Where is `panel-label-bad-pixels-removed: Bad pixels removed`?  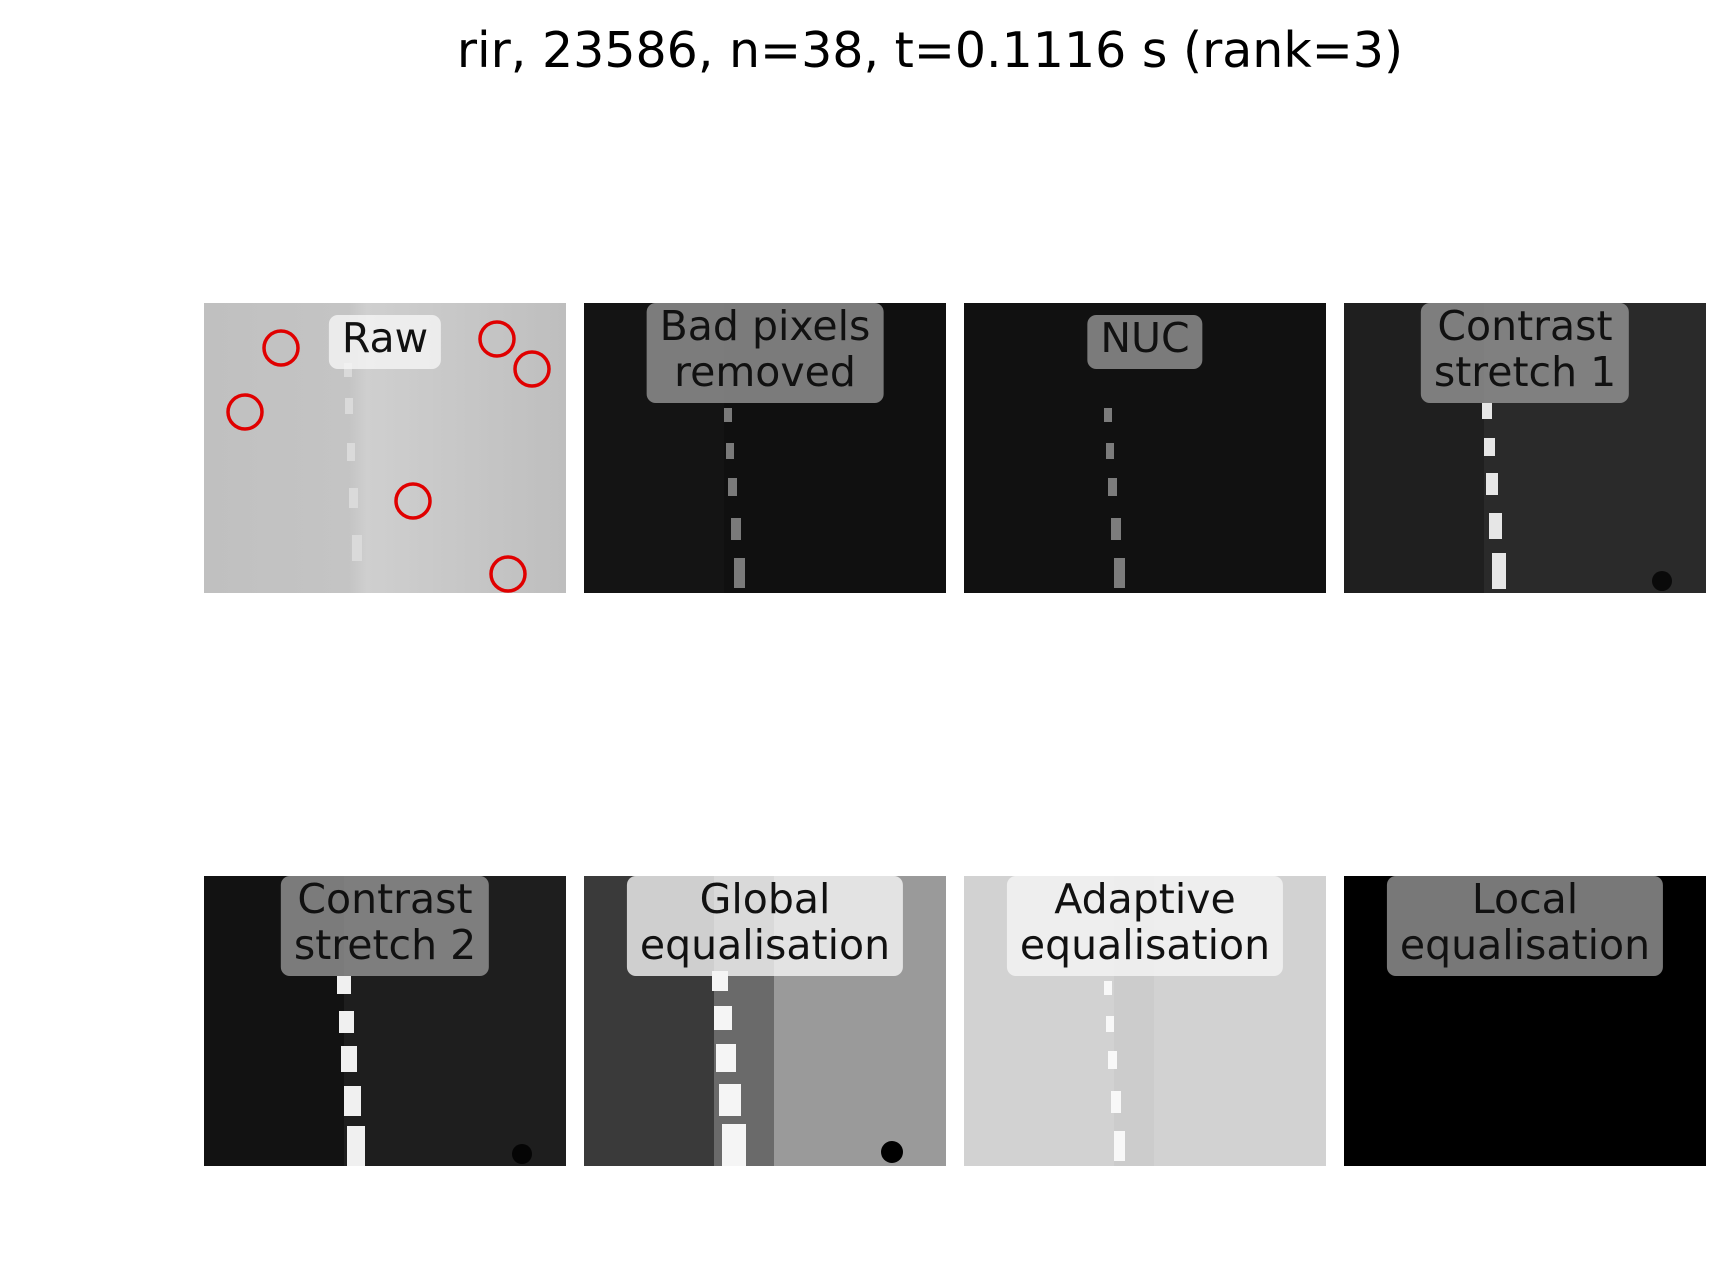 panel-label-bad-pixels-removed: Bad pixels removed is located at coordinates (765, 353).